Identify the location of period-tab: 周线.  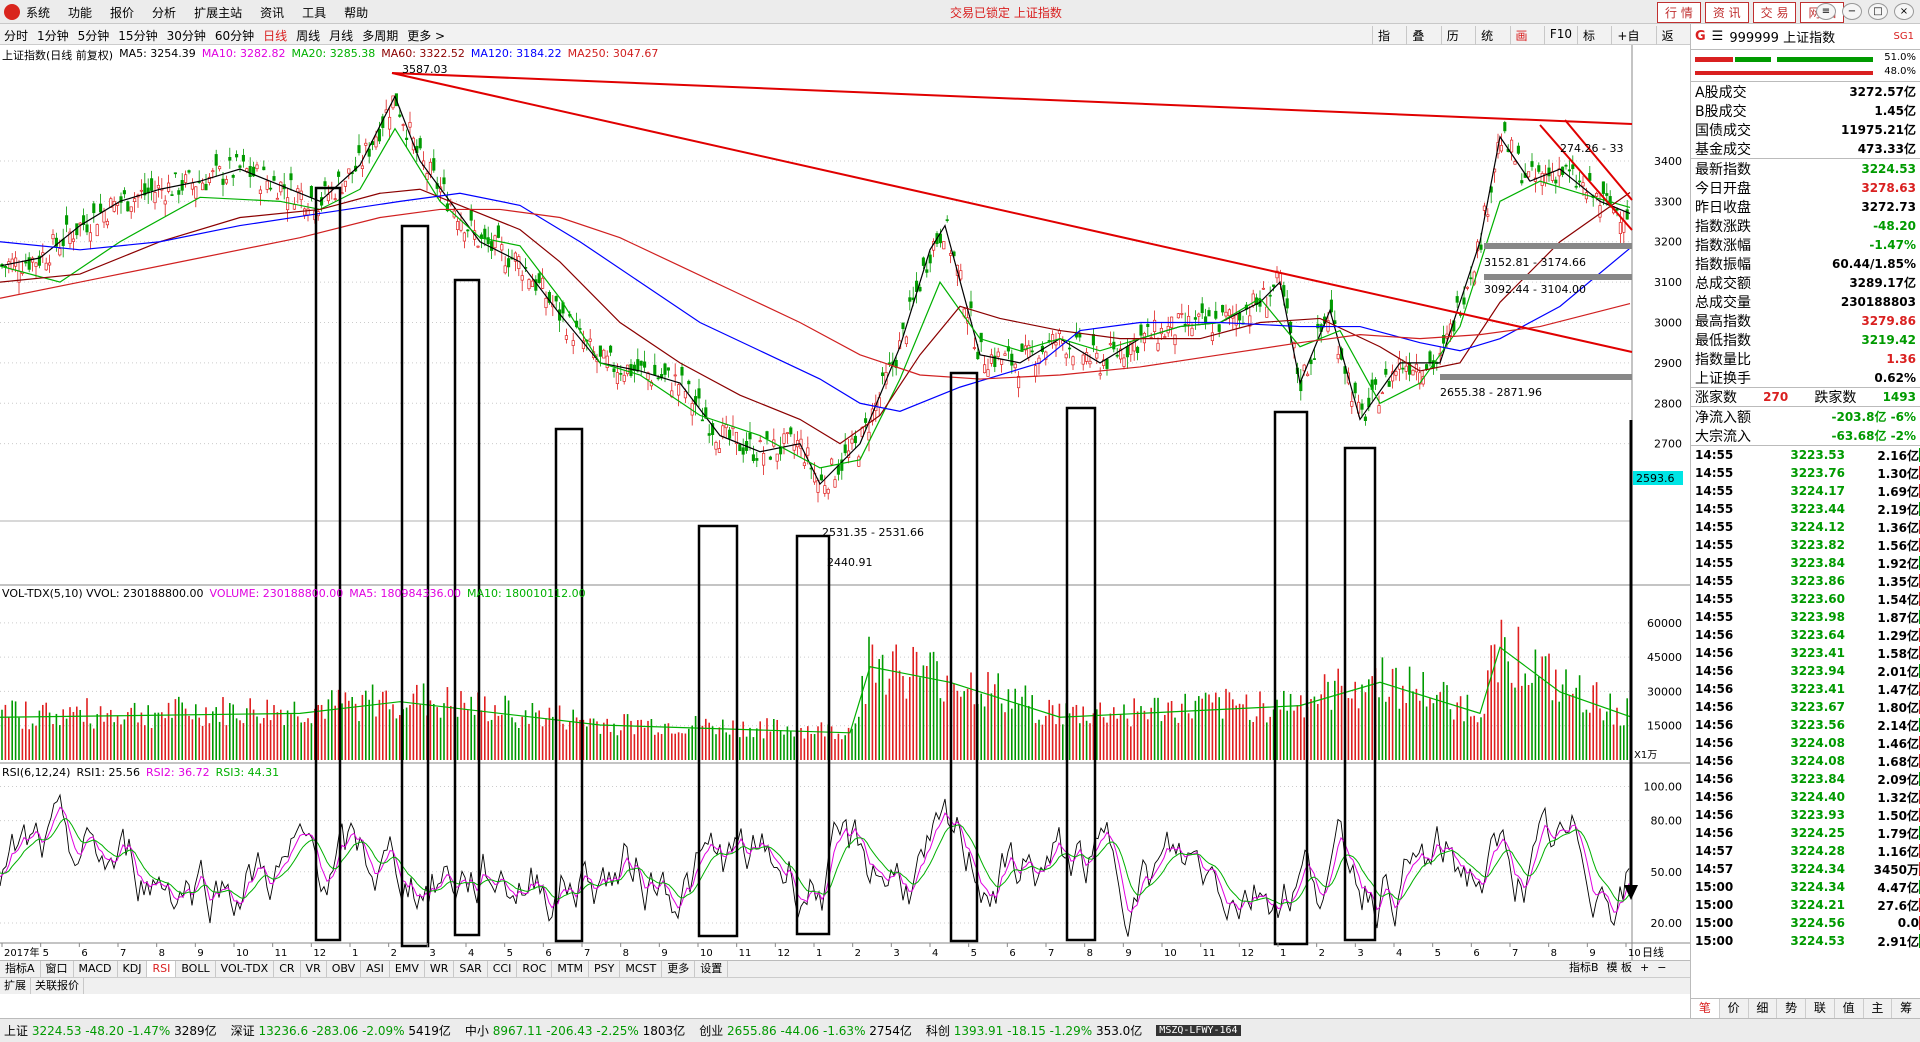
(308, 36).